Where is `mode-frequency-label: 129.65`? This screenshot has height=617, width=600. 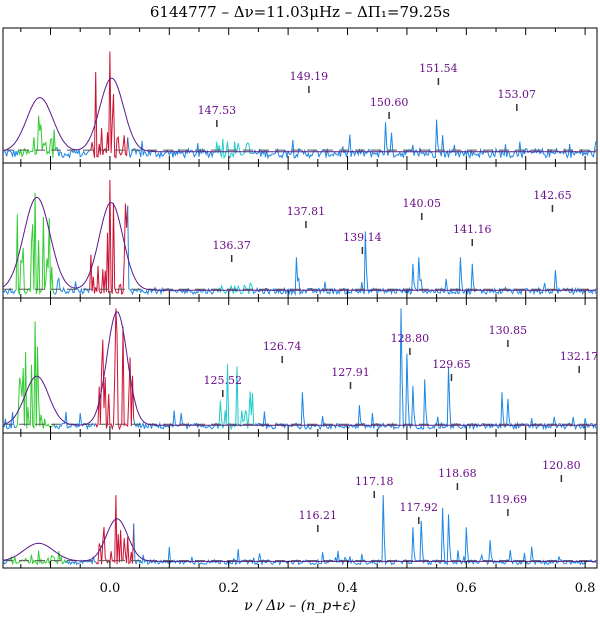 mode-frequency-label: 129.65 is located at coordinates (451, 364).